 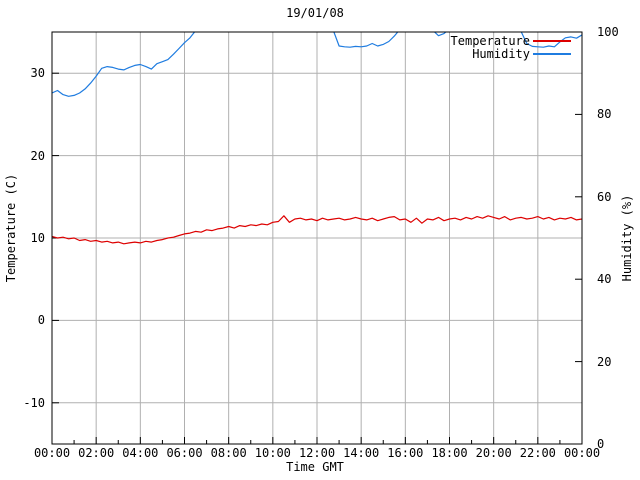 What do you see at coordinates (34, 402) in the screenshot?
I see `y-left-tick-label: -10` at bounding box center [34, 402].